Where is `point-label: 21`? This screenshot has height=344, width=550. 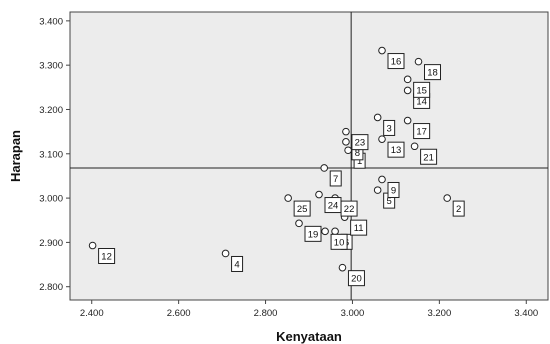
point-label: 21 is located at coordinates (428, 157).